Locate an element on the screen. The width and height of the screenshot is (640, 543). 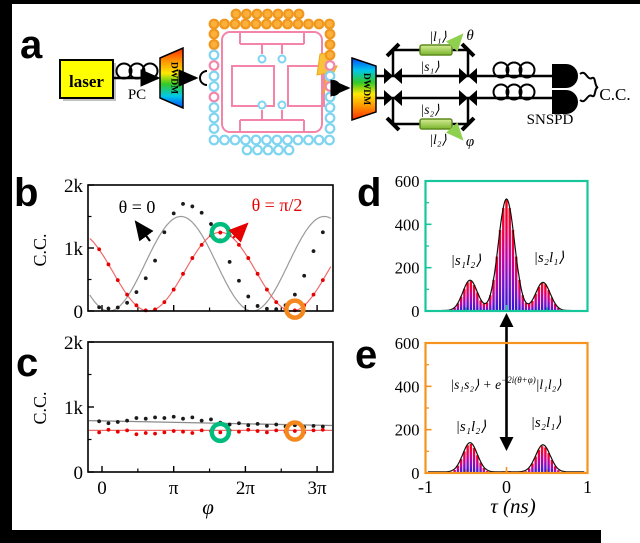
phi-arrow-icon is located at coordinates (455, 131).